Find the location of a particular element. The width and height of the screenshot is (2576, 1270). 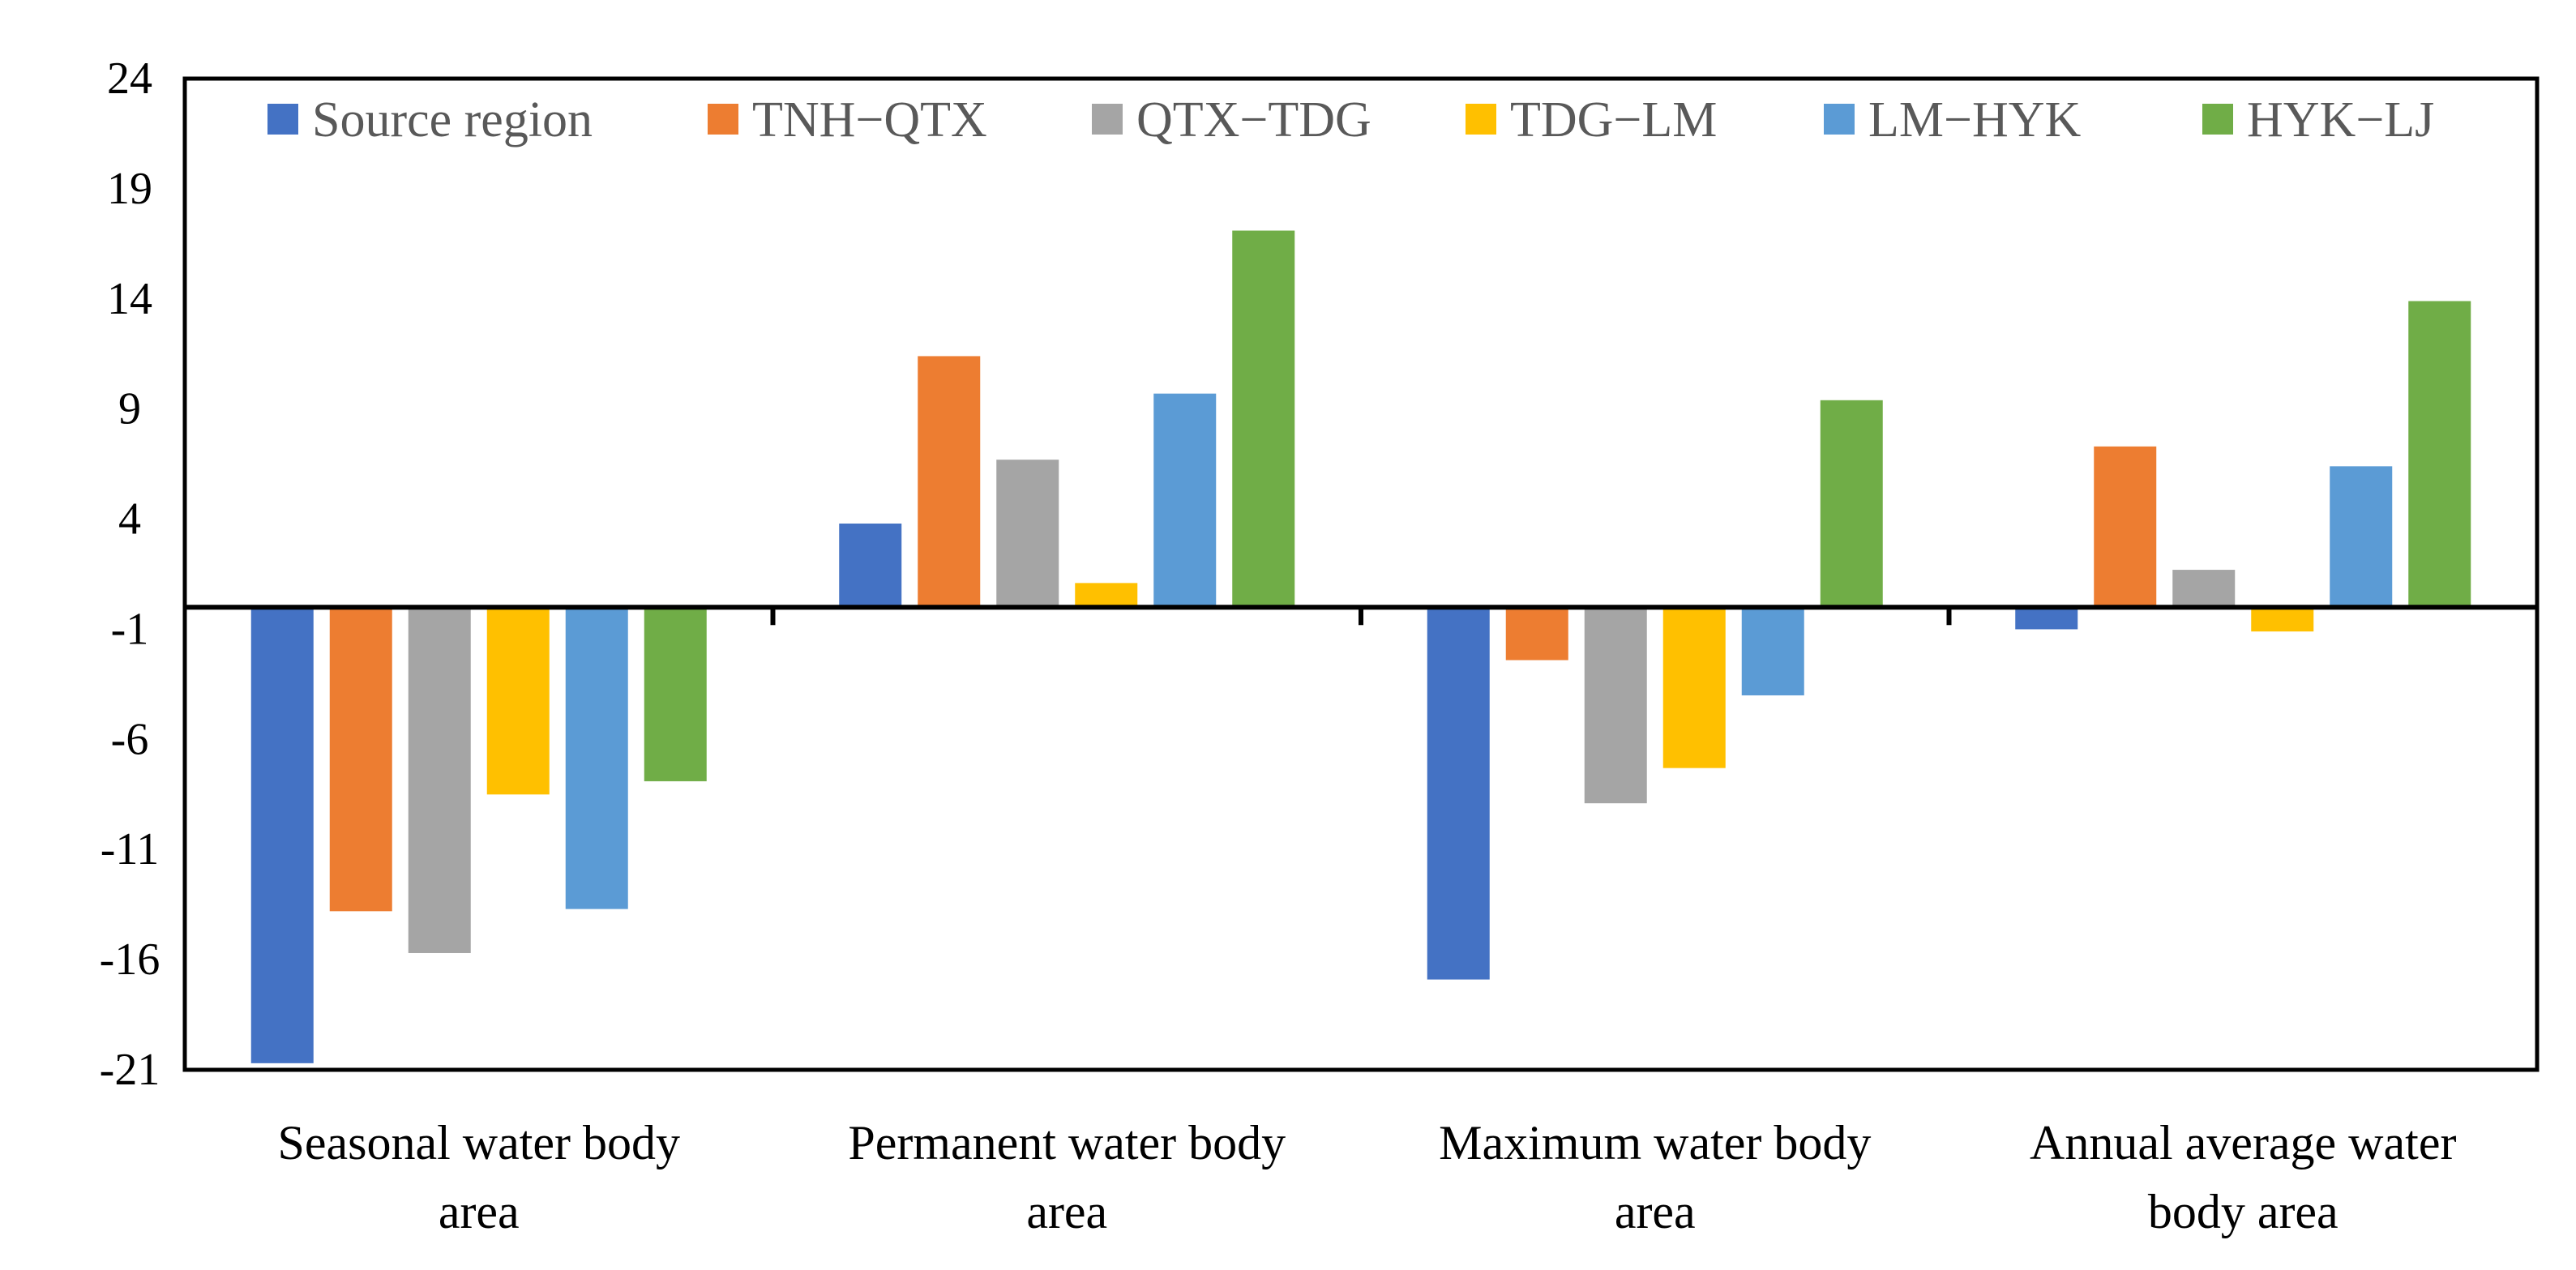

y-tick-label: 24 is located at coordinates (129, 78).